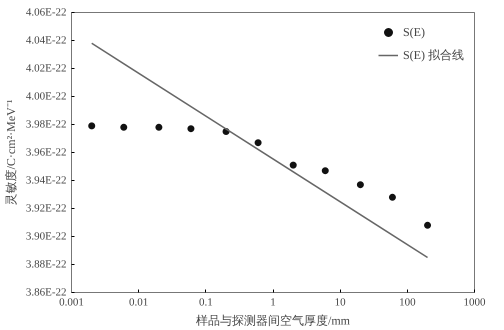 The width and height of the screenshot is (504, 330). I want to click on x-tick-label: 0.001, so click(71, 302).